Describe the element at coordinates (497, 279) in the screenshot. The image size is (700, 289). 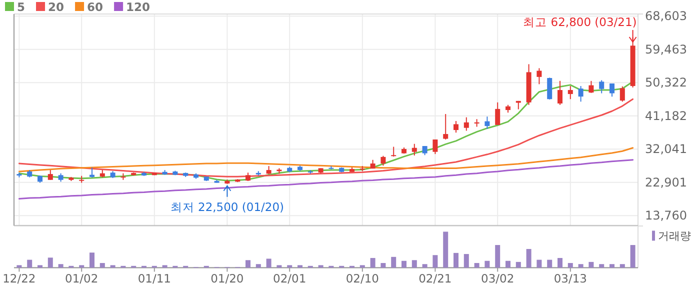
I see `x-tick-label: 03/02` at that location.